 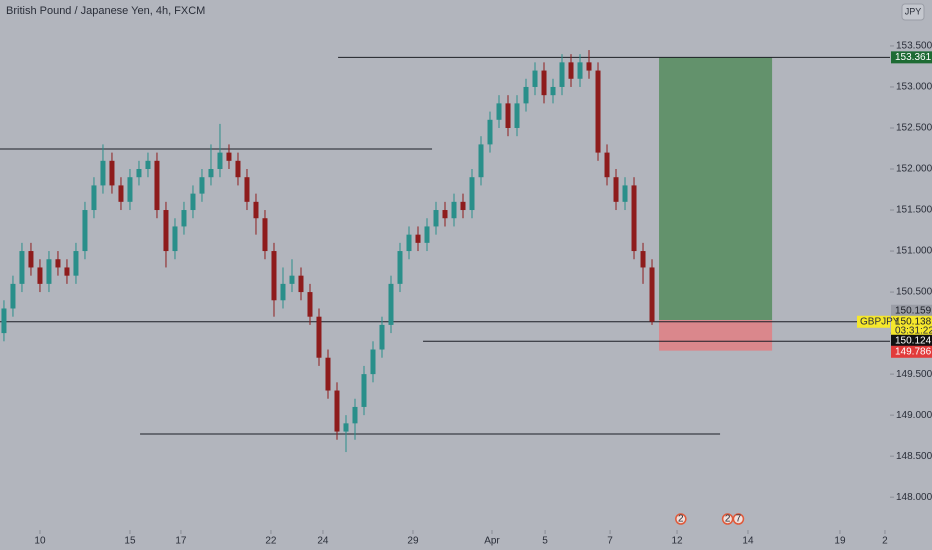 I want to click on x-tick-label: 10, so click(x=40, y=541).